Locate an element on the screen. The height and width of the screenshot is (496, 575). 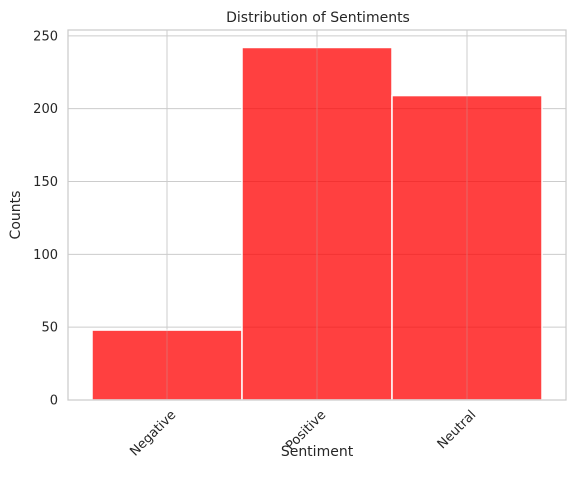
y-tick-label: 200 is located at coordinates (45, 109).